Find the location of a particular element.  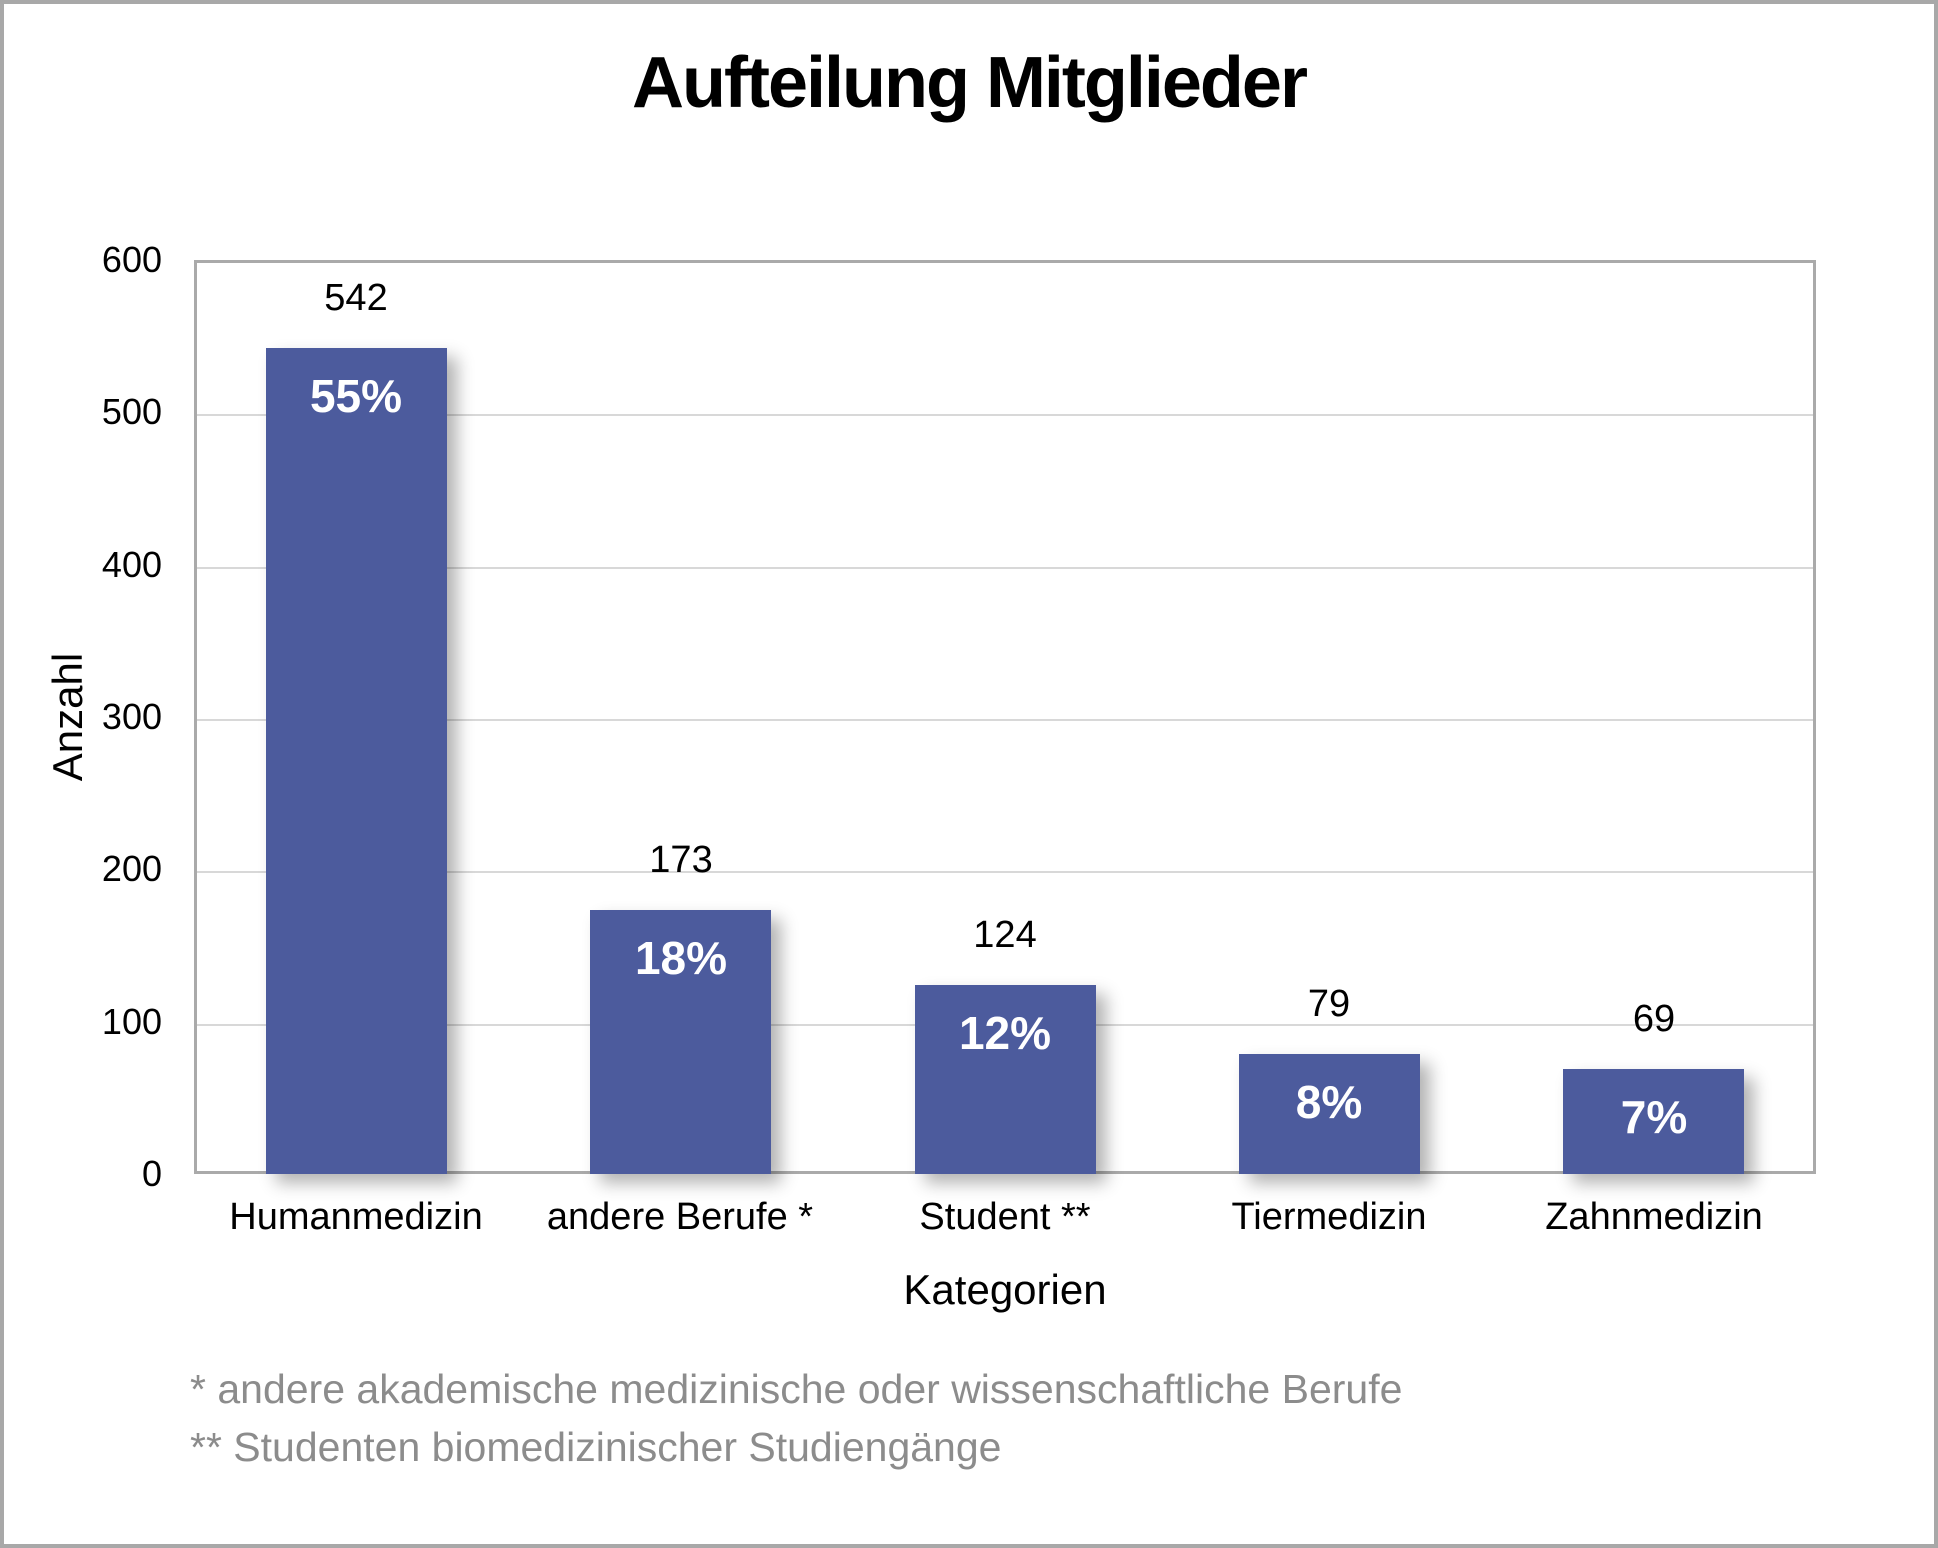

chart-title: Aufteilung Mitglieder is located at coordinates (970, 83).